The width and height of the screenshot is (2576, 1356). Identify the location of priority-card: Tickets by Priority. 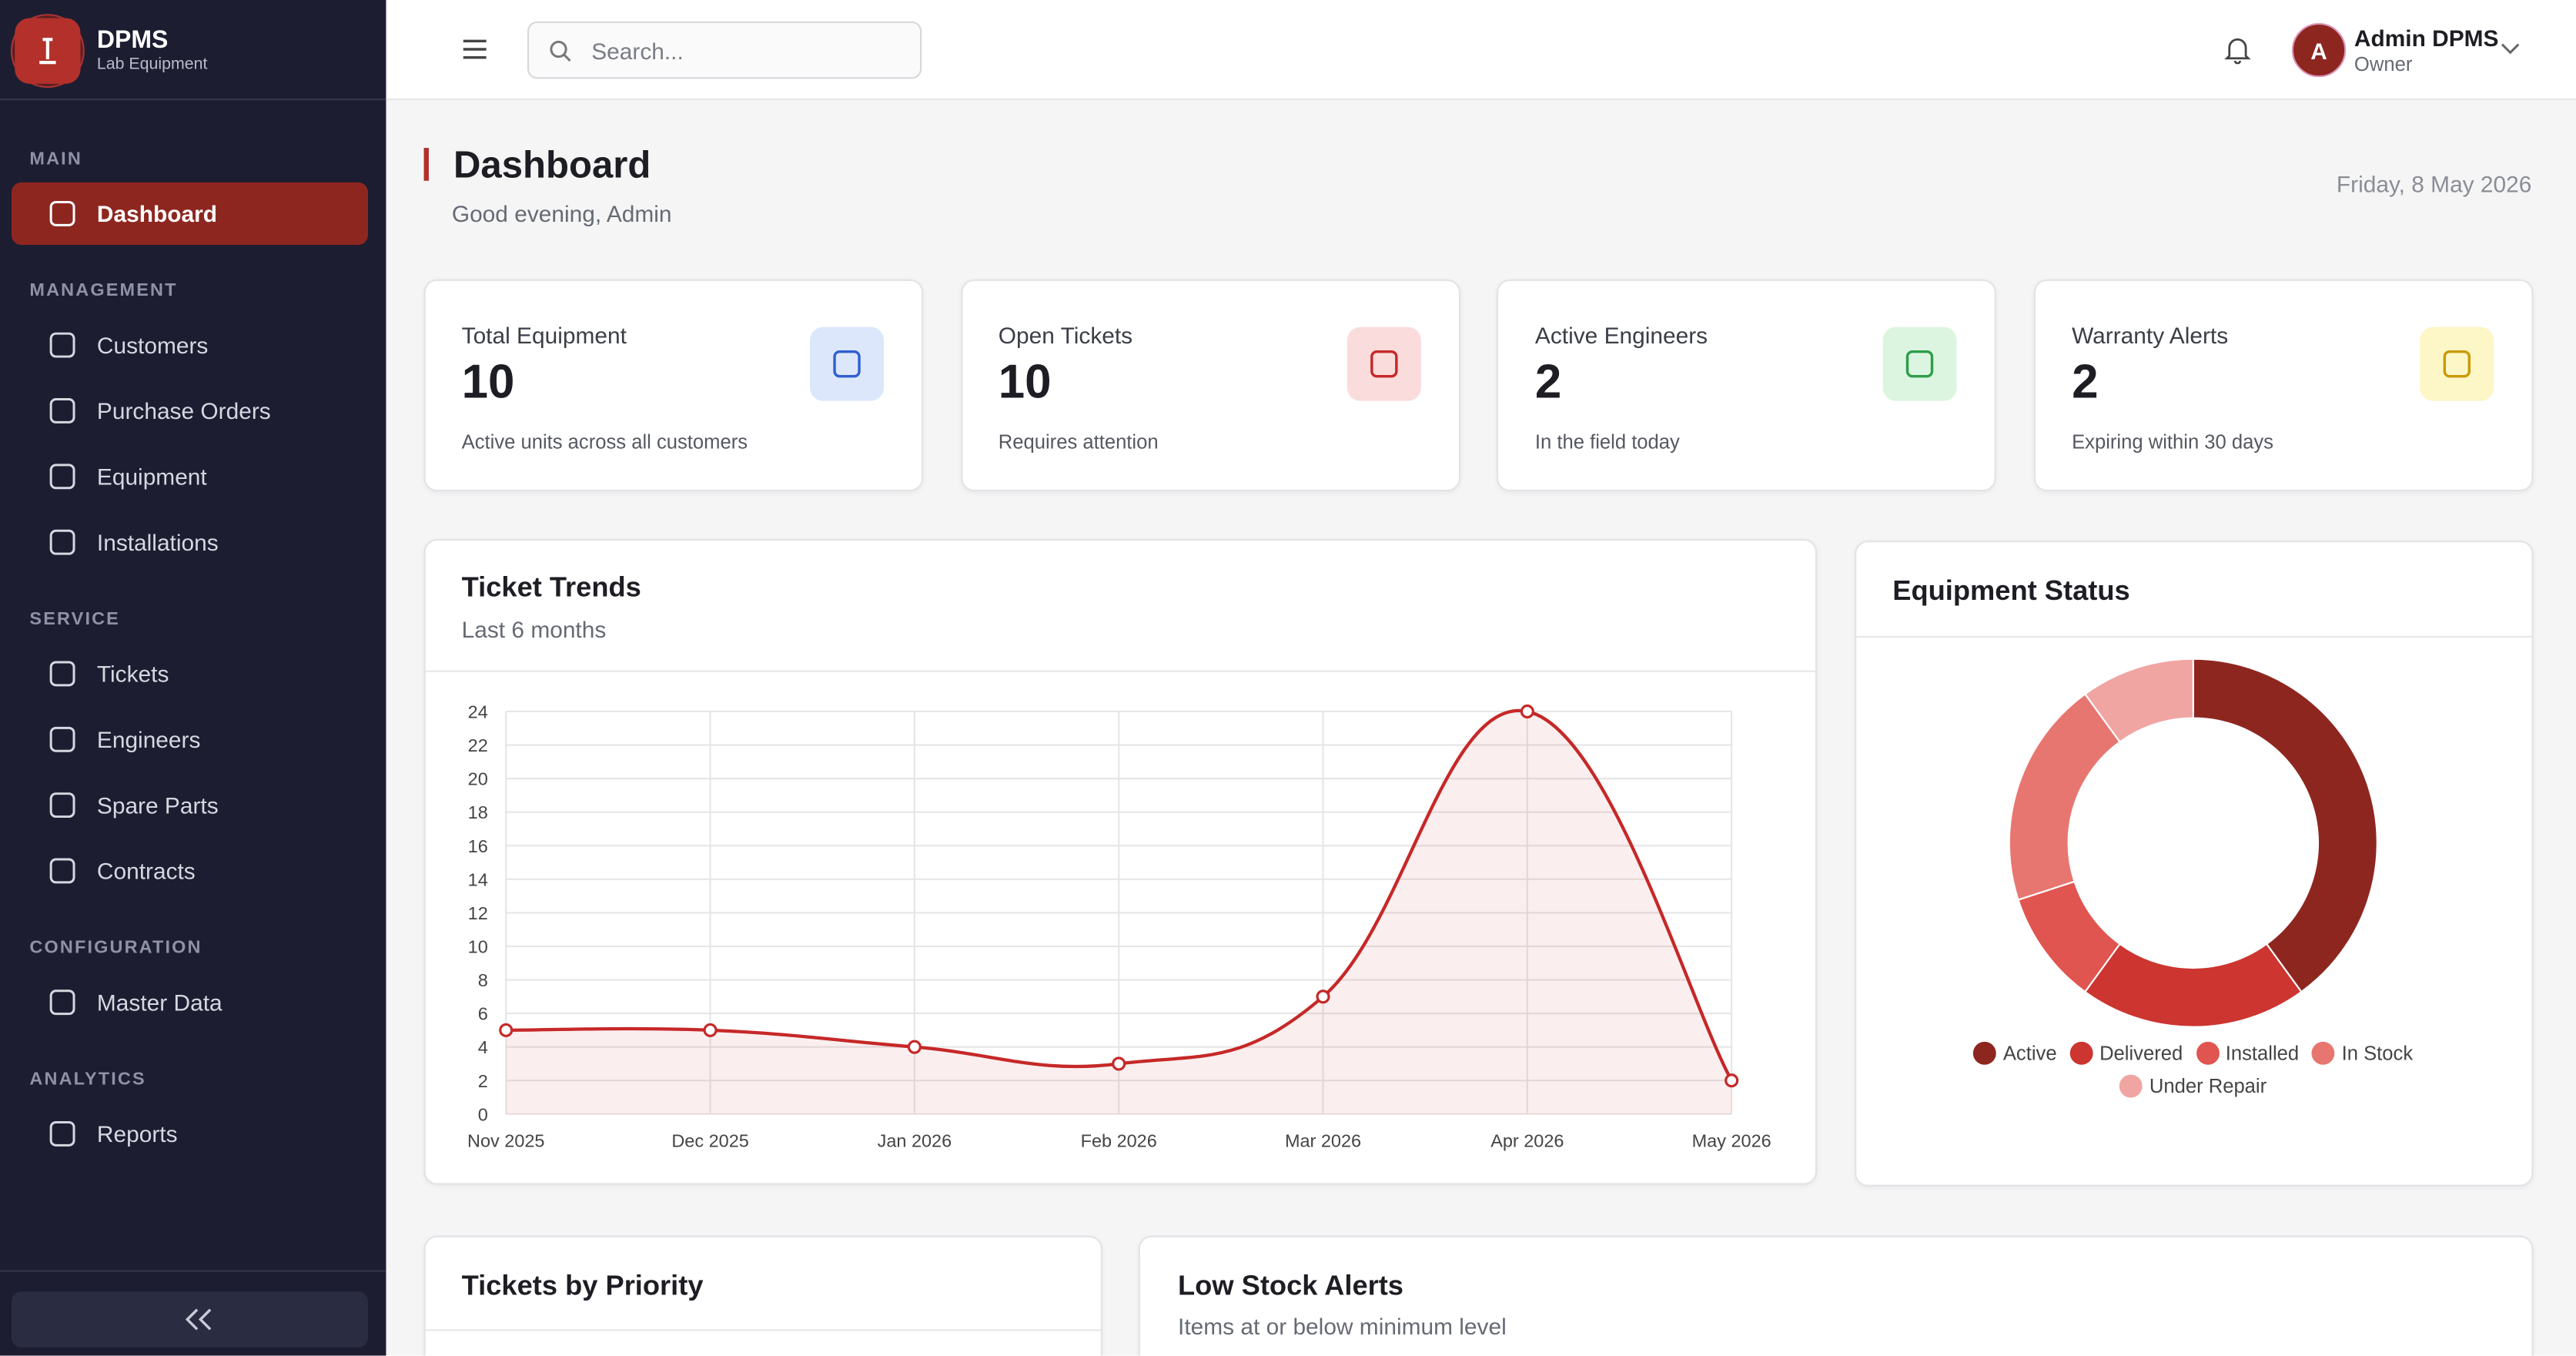
(763, 1295).